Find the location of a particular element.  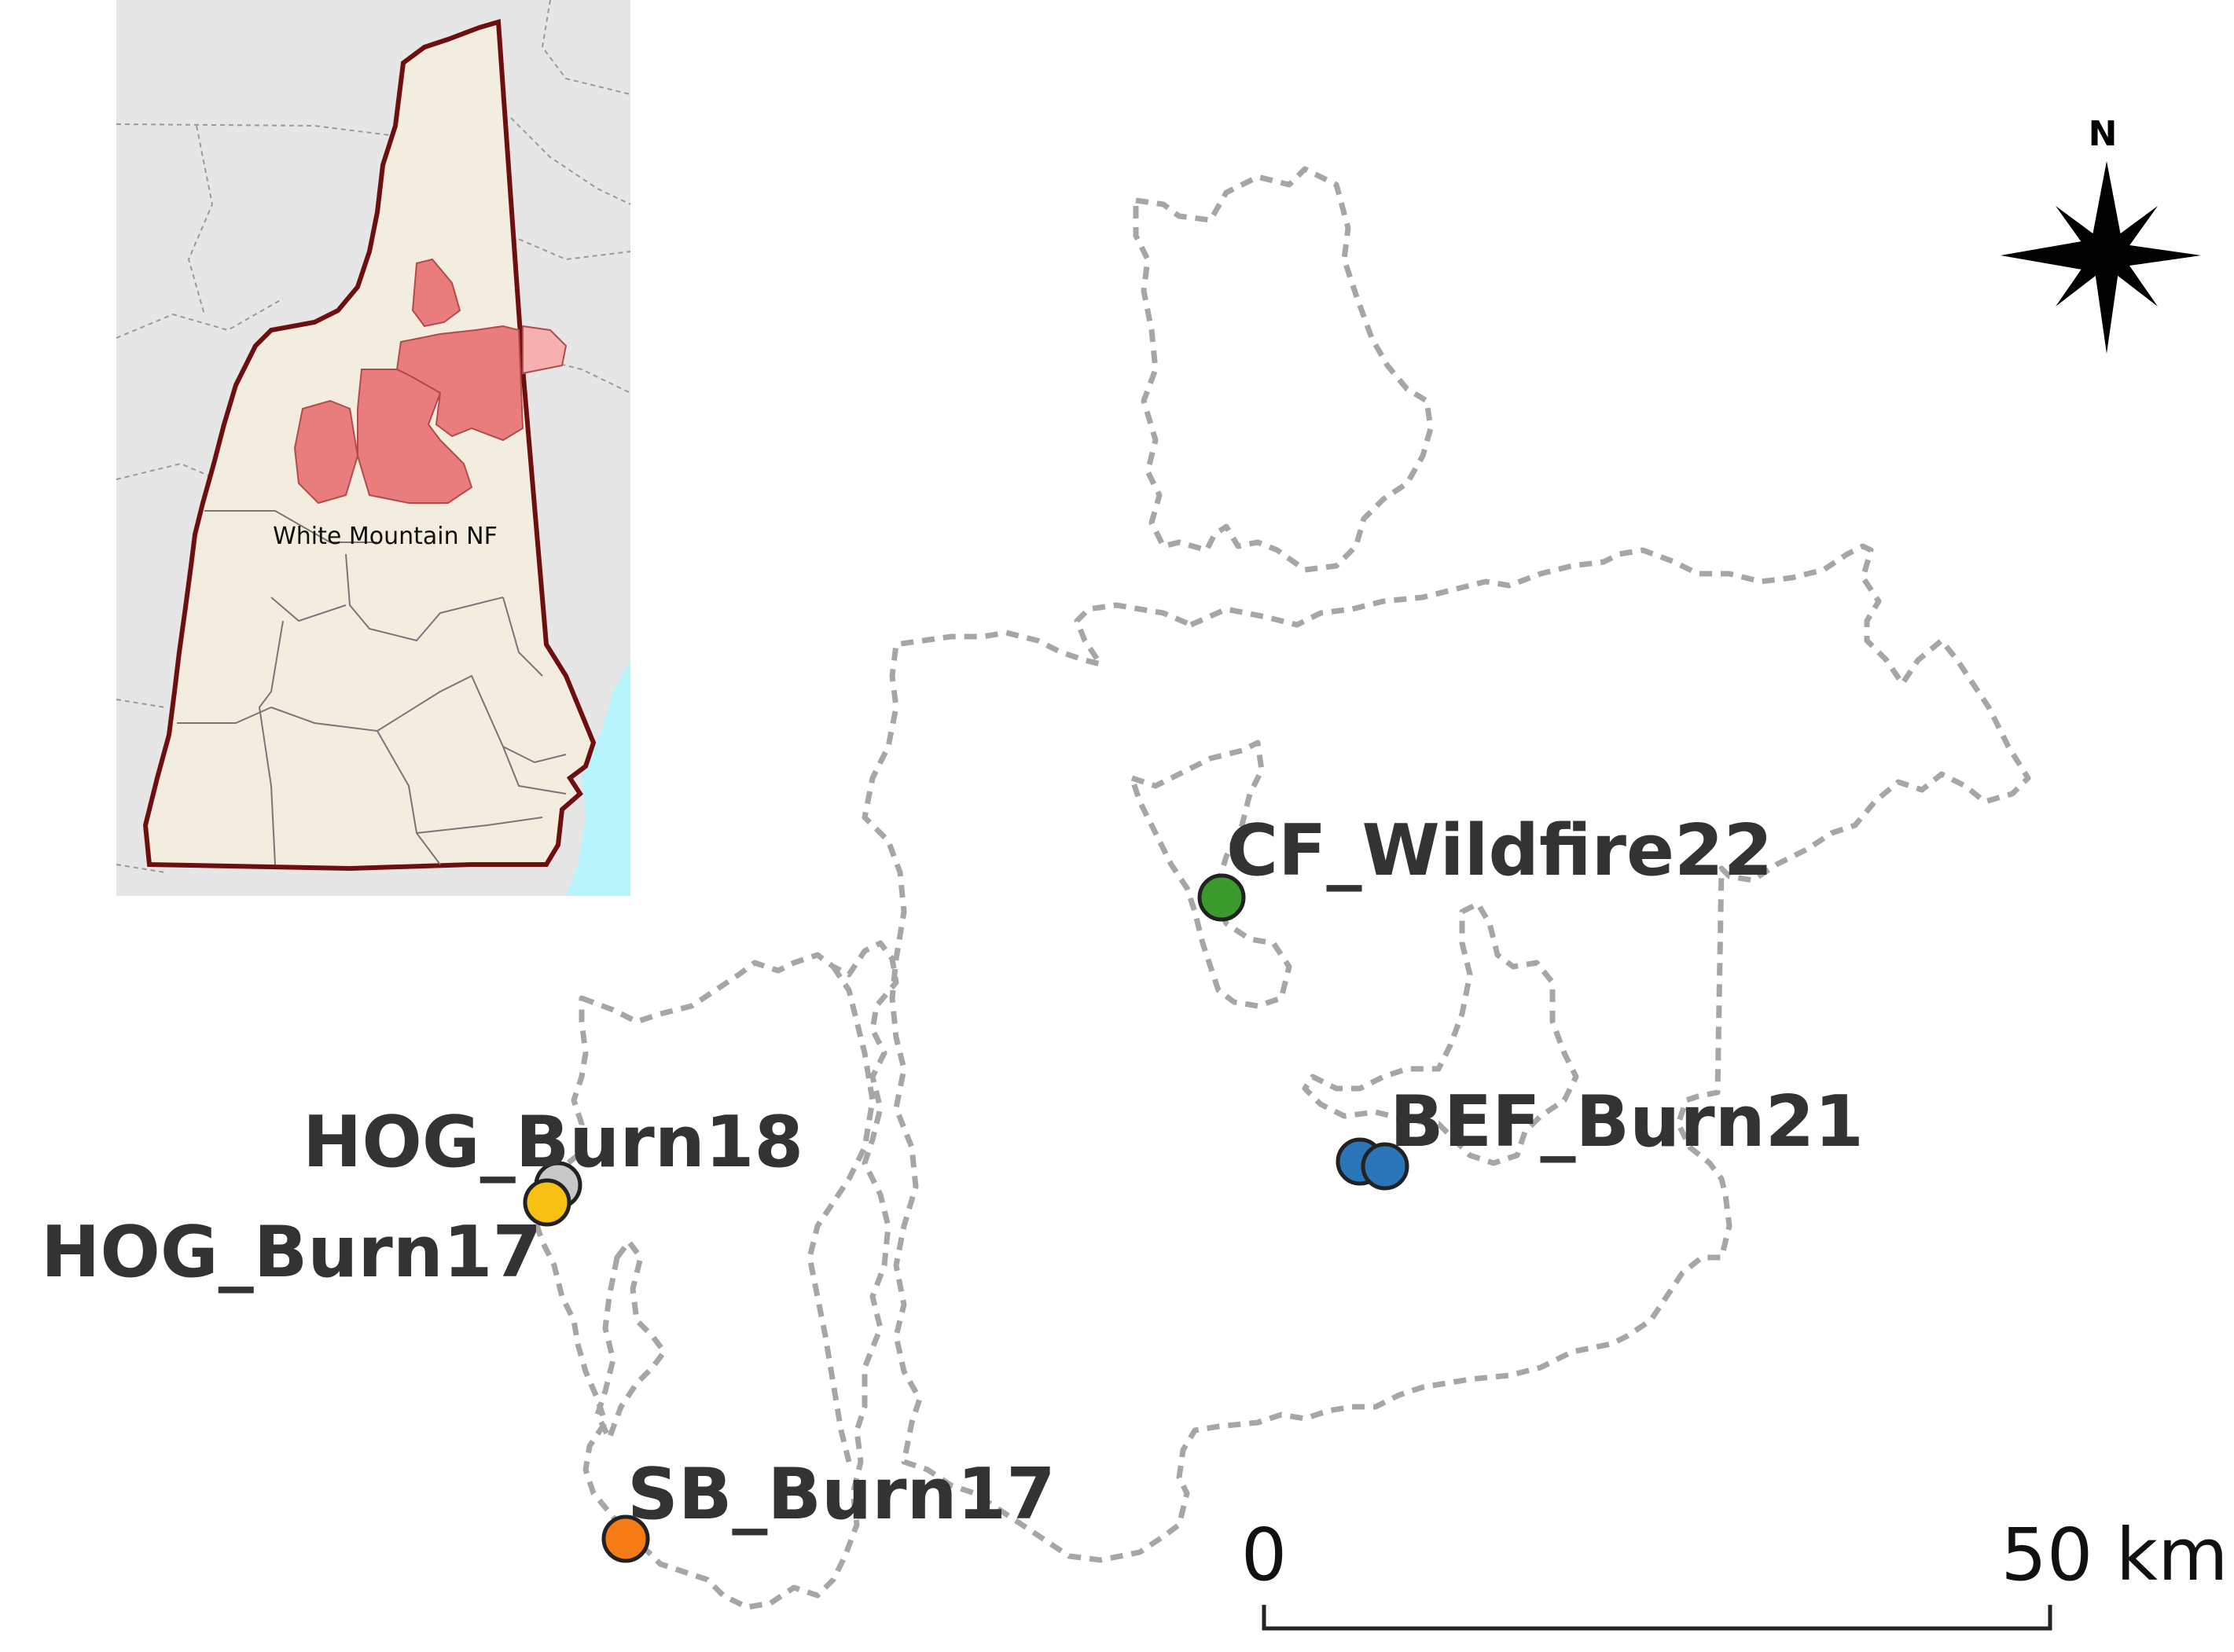

scale-bar-line is located at coordinates (1657, 1618).